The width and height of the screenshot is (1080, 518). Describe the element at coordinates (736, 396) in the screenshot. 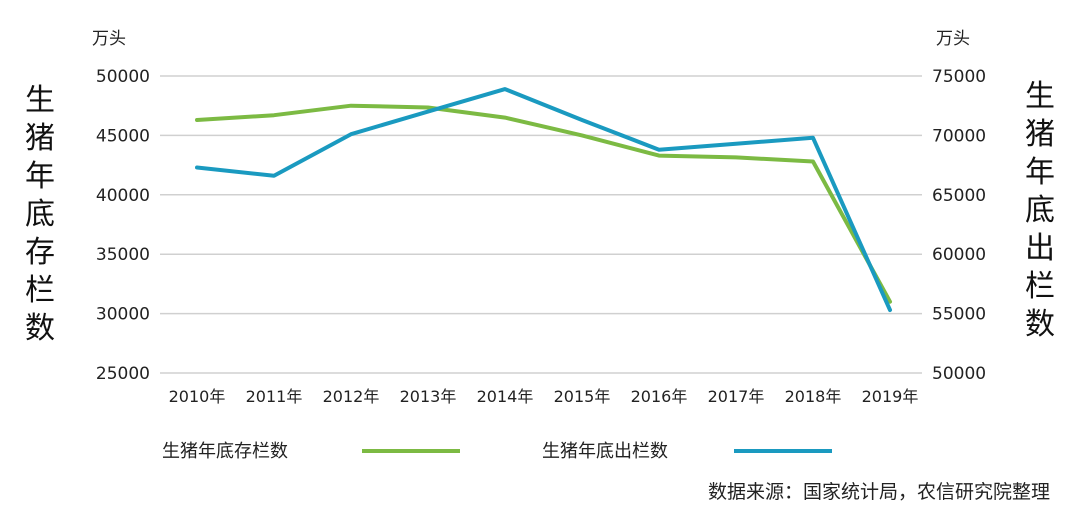

I see `x-tick-label: 2017年` at that location.